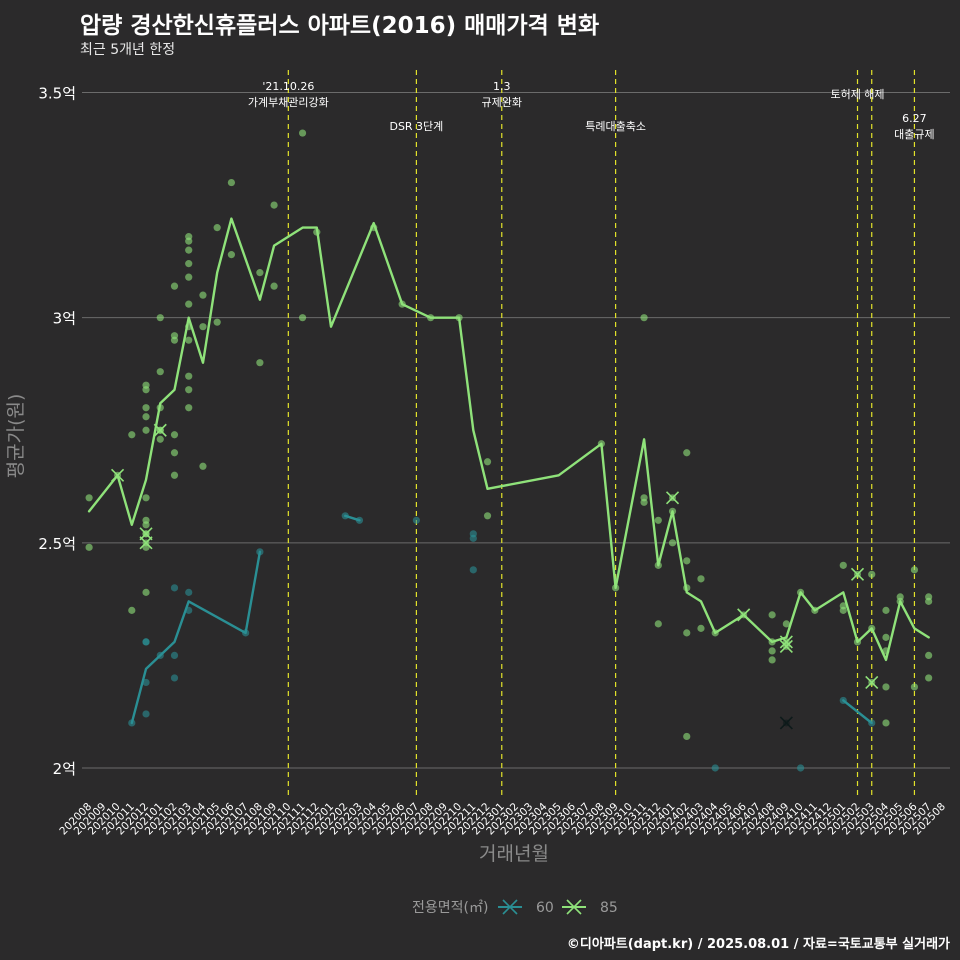  I want to click on legend-label: 85, so click(609, 908).